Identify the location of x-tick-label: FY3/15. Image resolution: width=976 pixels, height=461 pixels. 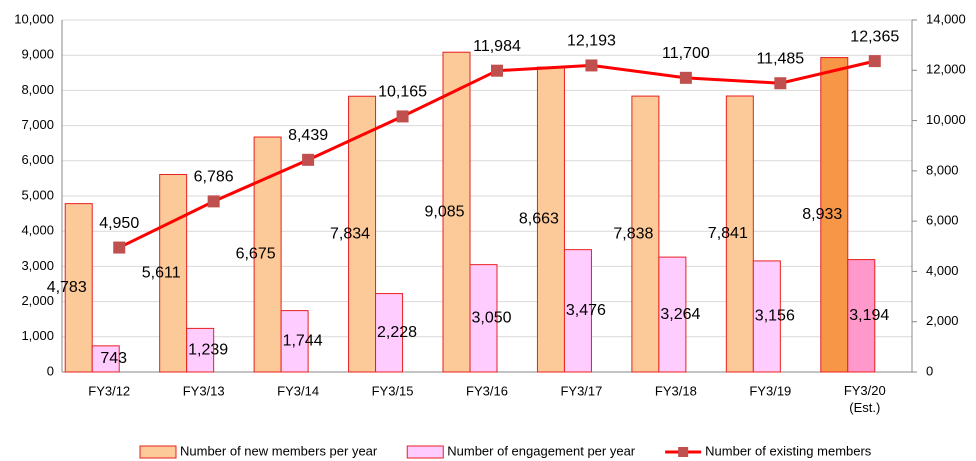
(393, 390).